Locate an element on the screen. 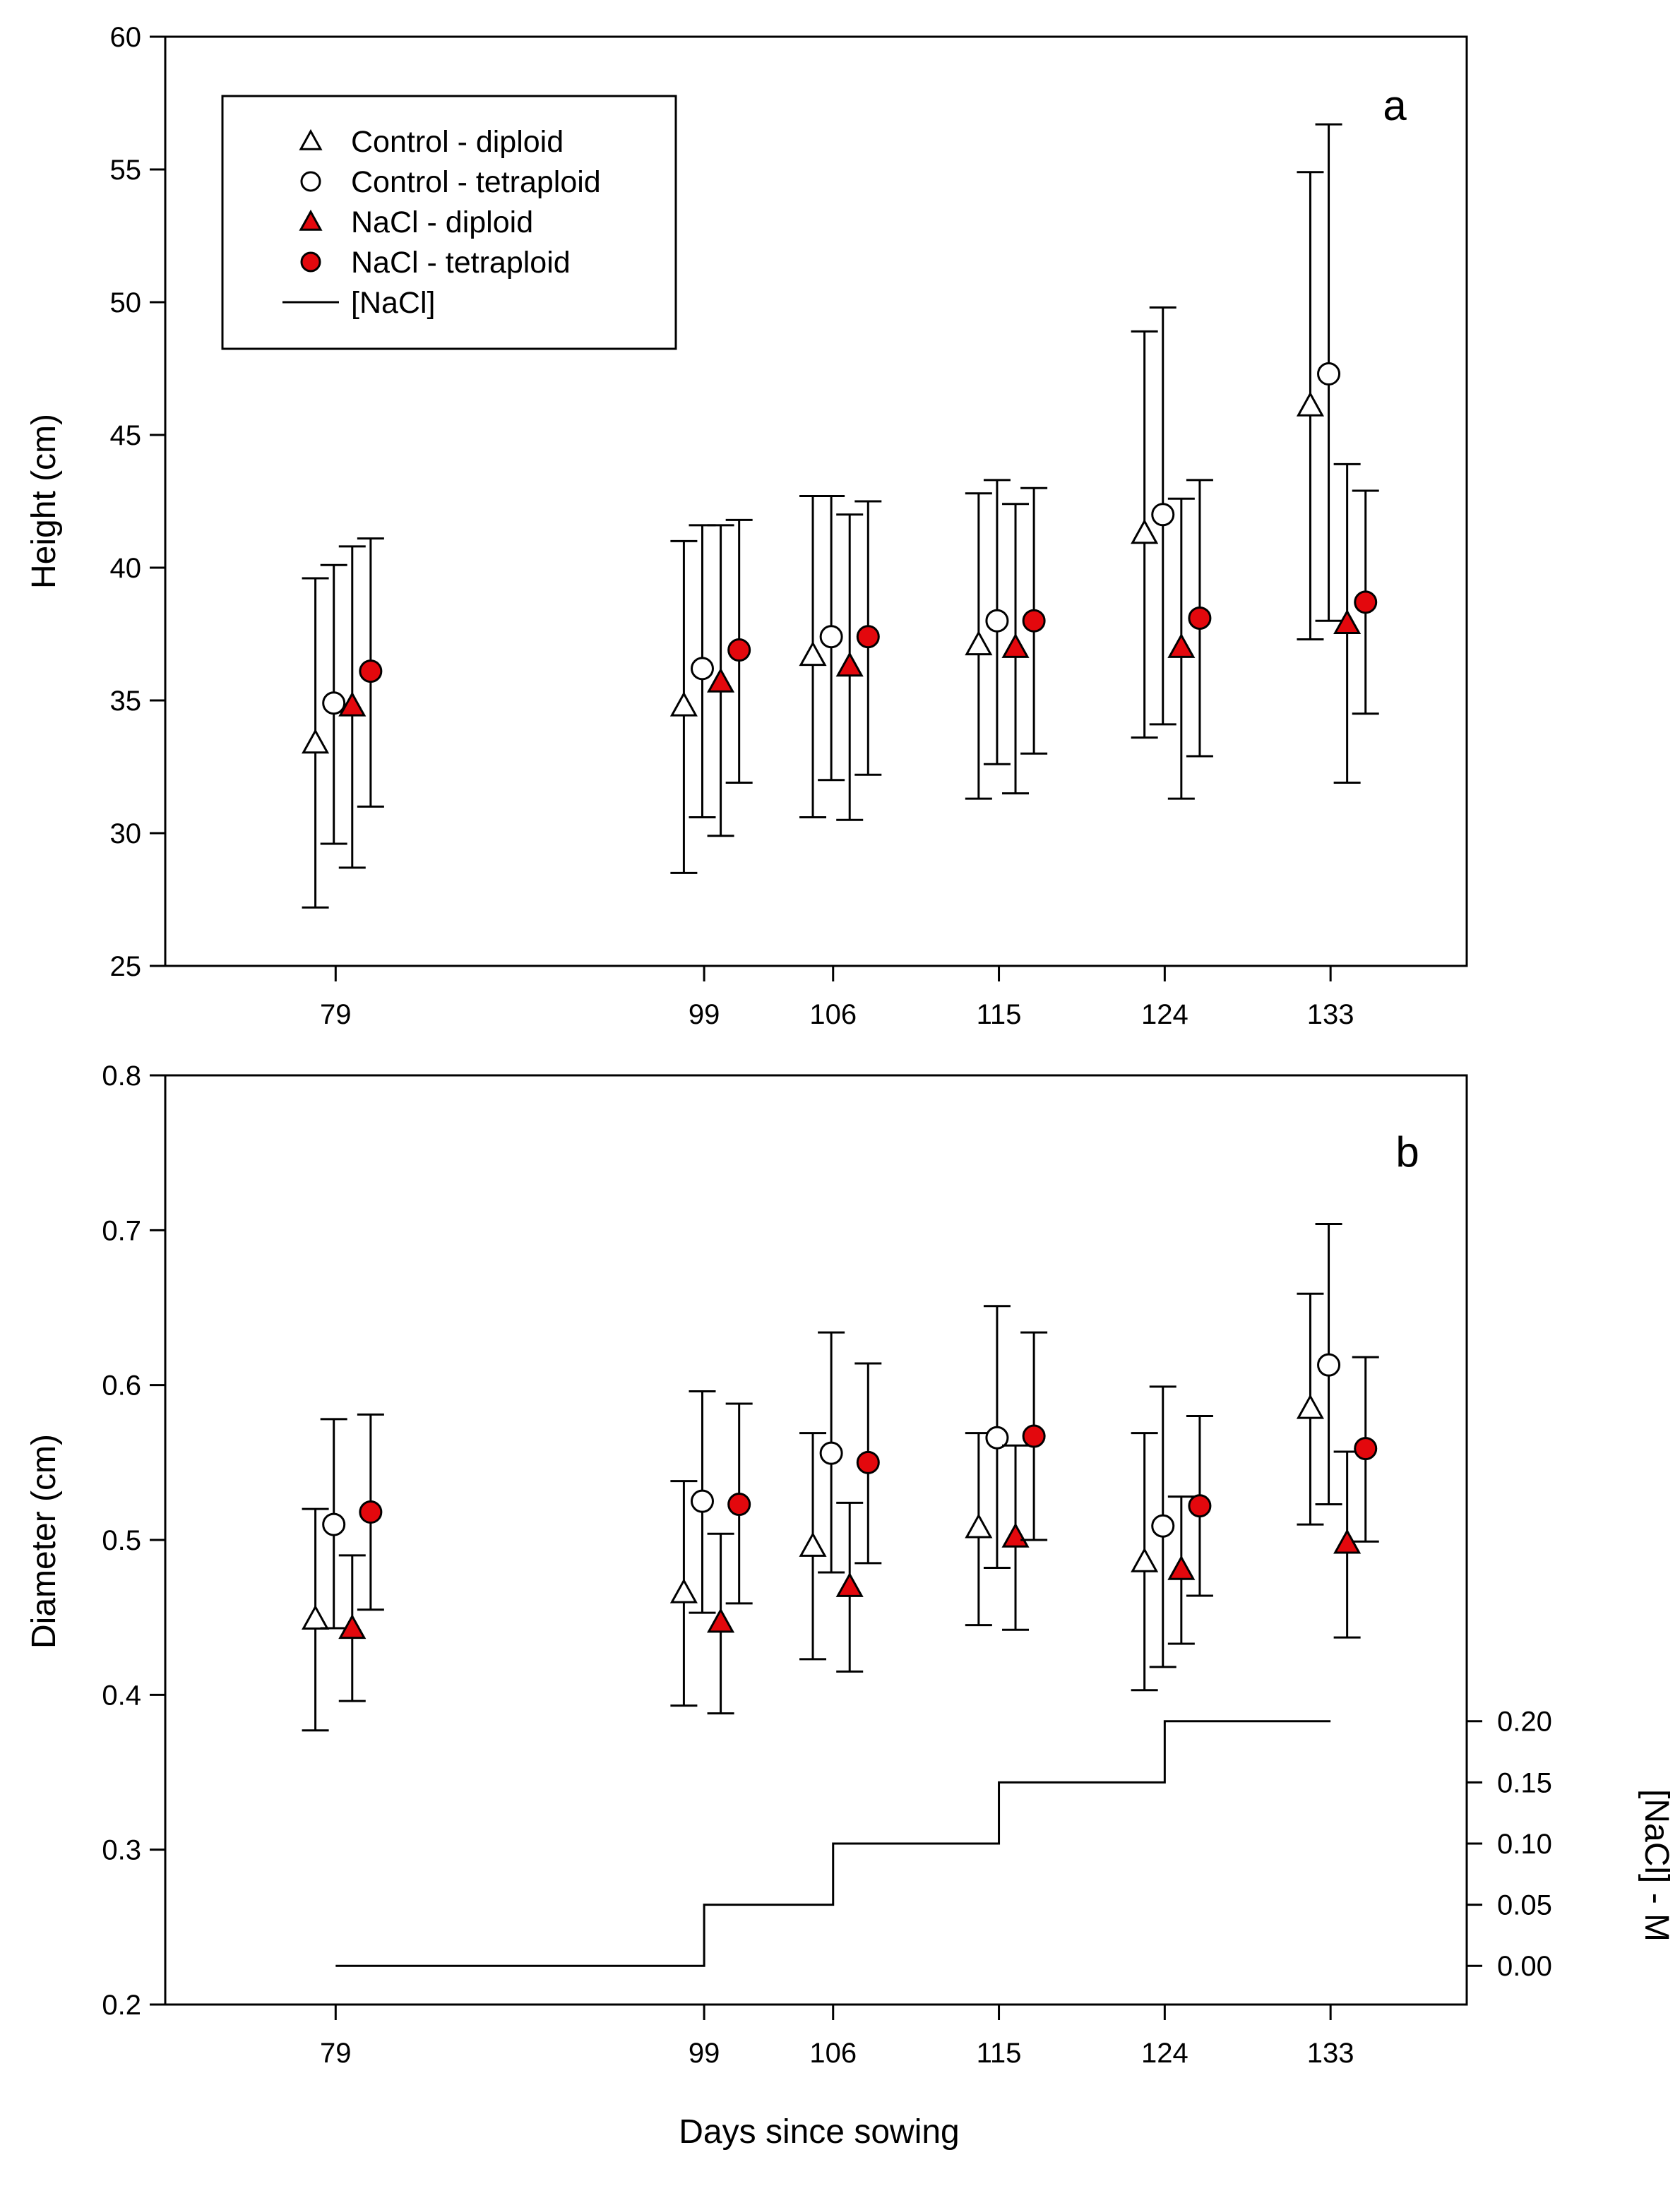  x-axis-label: Days since sowing is located at coordinates (819, 2132).